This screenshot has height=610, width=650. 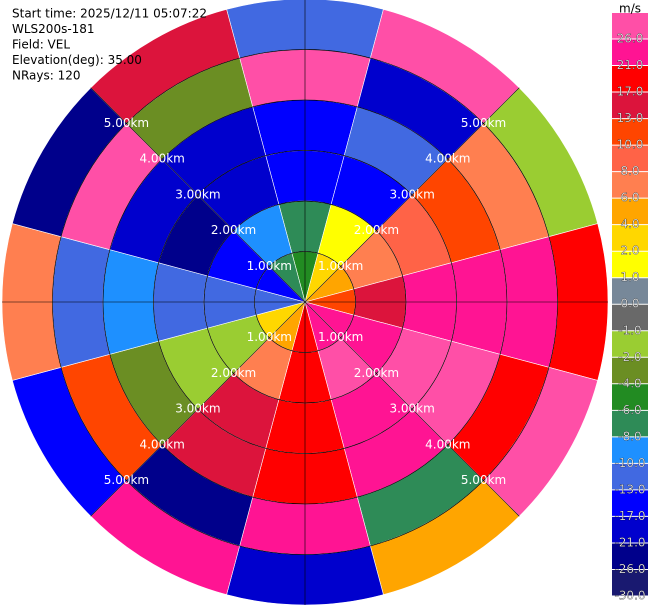 What do you see at coordinates (629, 383) in the screenshot?
I see `colorbar-tick-label: -4.0` at bounding box center [629, 383].